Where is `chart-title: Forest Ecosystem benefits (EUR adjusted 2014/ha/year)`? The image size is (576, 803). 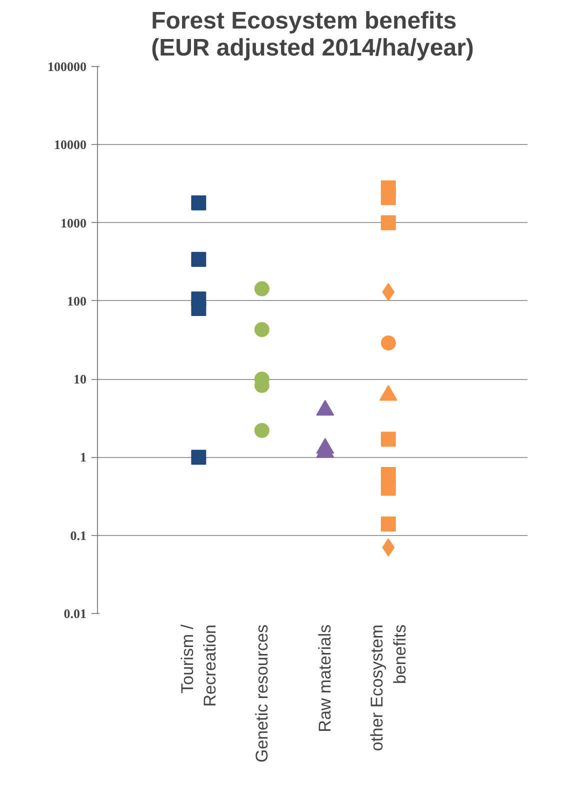
chart-title: Forest Ecosystem benefits (EUR adjusted 2014/ha/year) is located at coordinates (312, 35).